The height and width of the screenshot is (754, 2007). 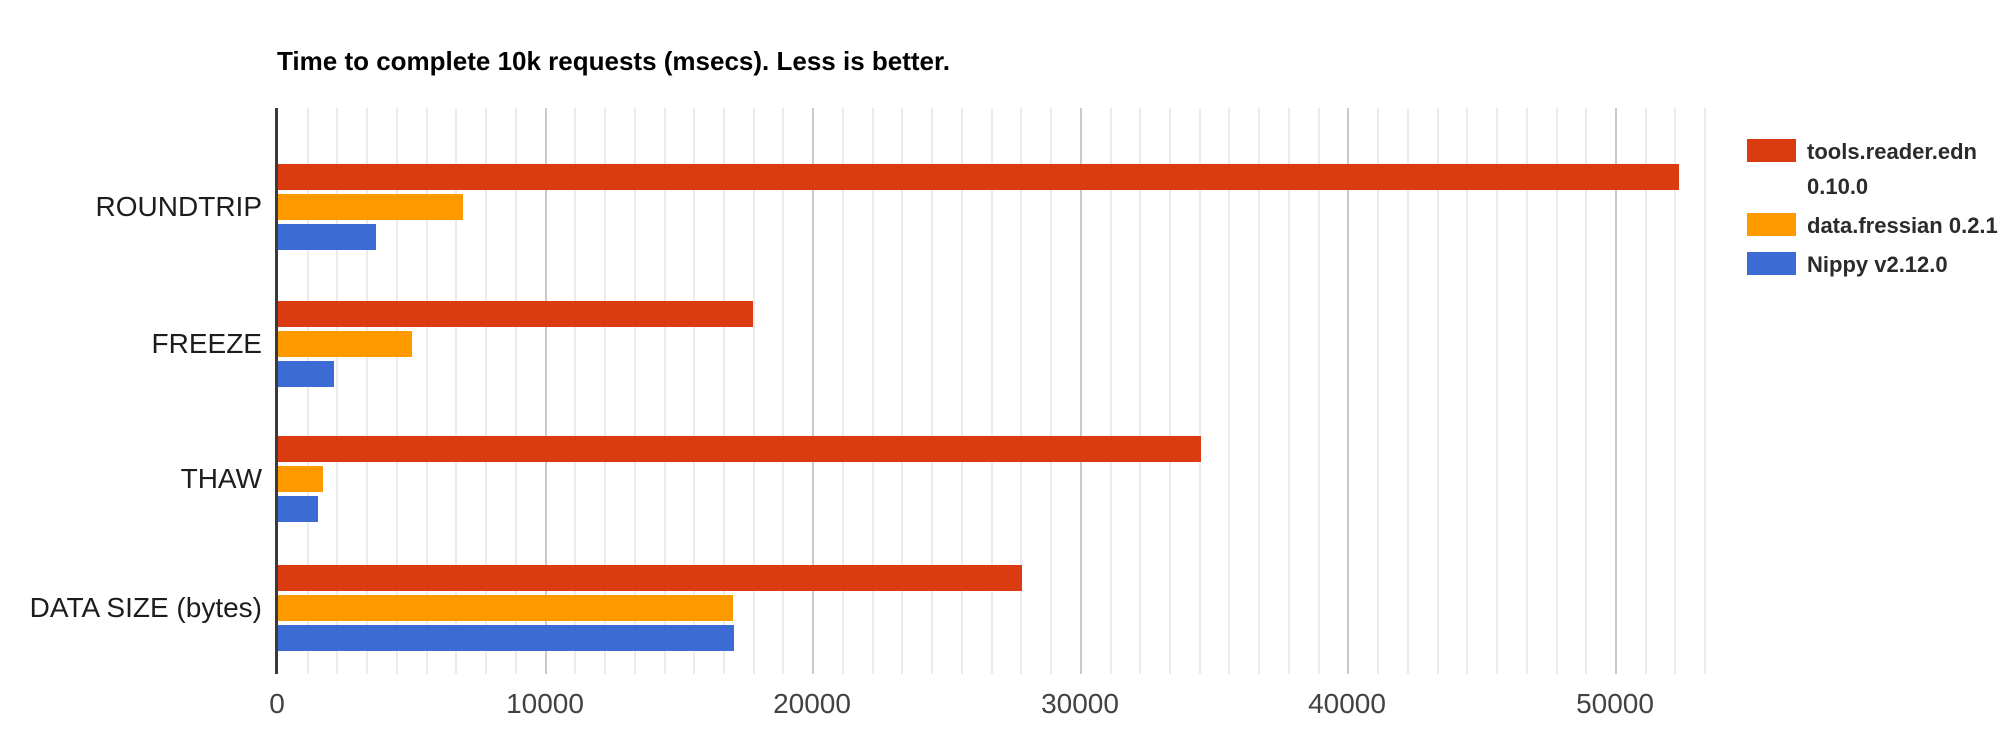 I want to click on x-tick-label-20000: 20000, so click(x=812, y=703).